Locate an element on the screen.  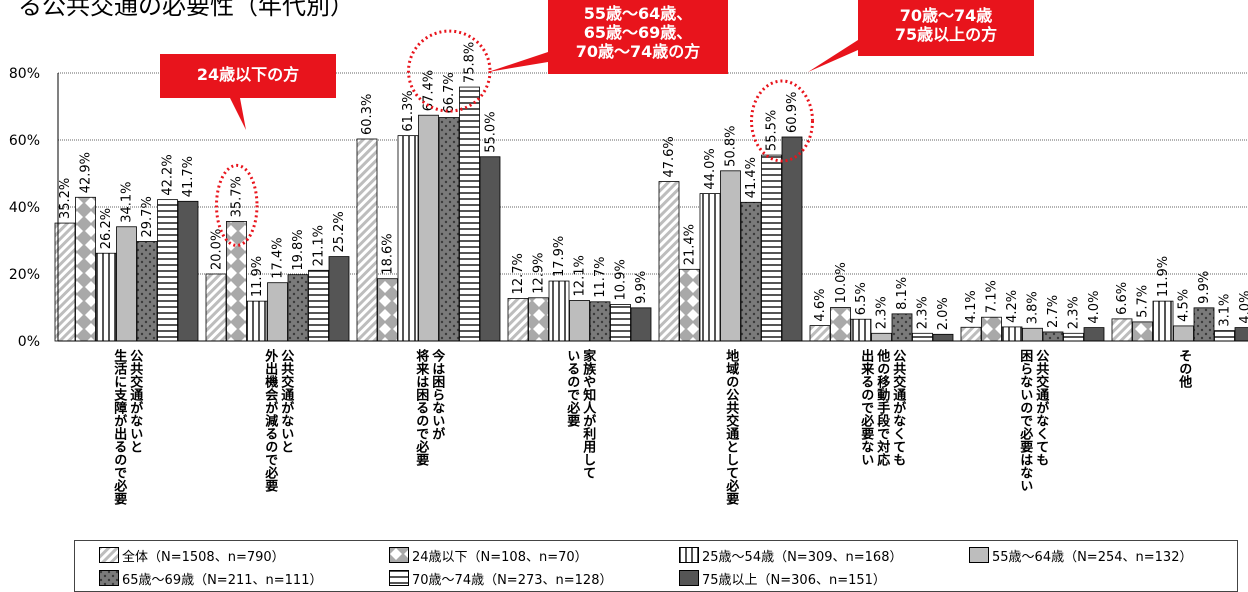
data-label: 5.7% is located at coordinates (1143, 301).